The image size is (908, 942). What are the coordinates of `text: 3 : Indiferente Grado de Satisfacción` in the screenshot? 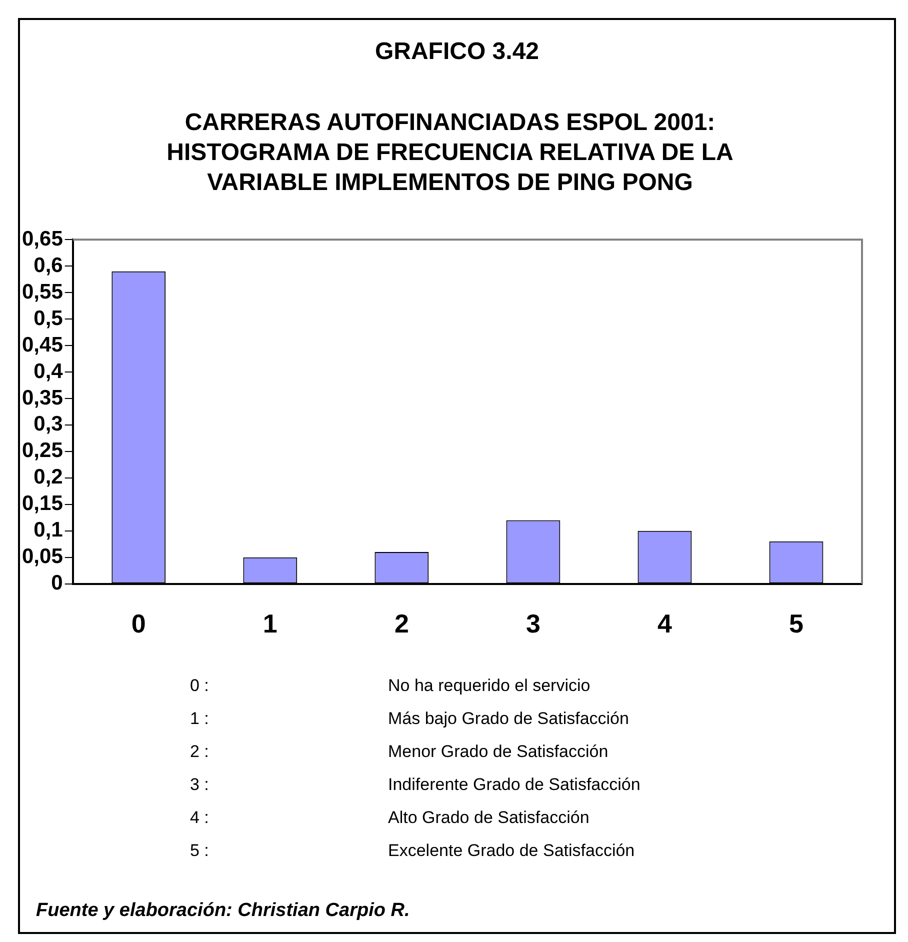 It's located at (415, 784).